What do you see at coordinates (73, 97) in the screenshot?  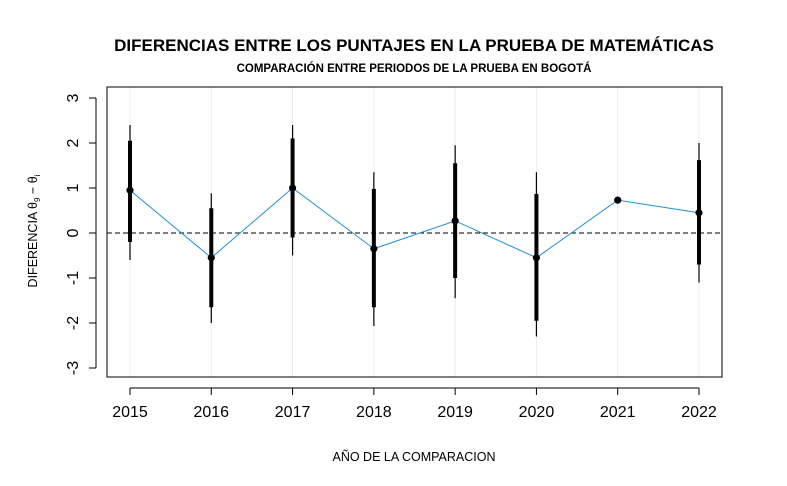 I see `y-tick-label-3: 3` at bounding box center [73, 97].